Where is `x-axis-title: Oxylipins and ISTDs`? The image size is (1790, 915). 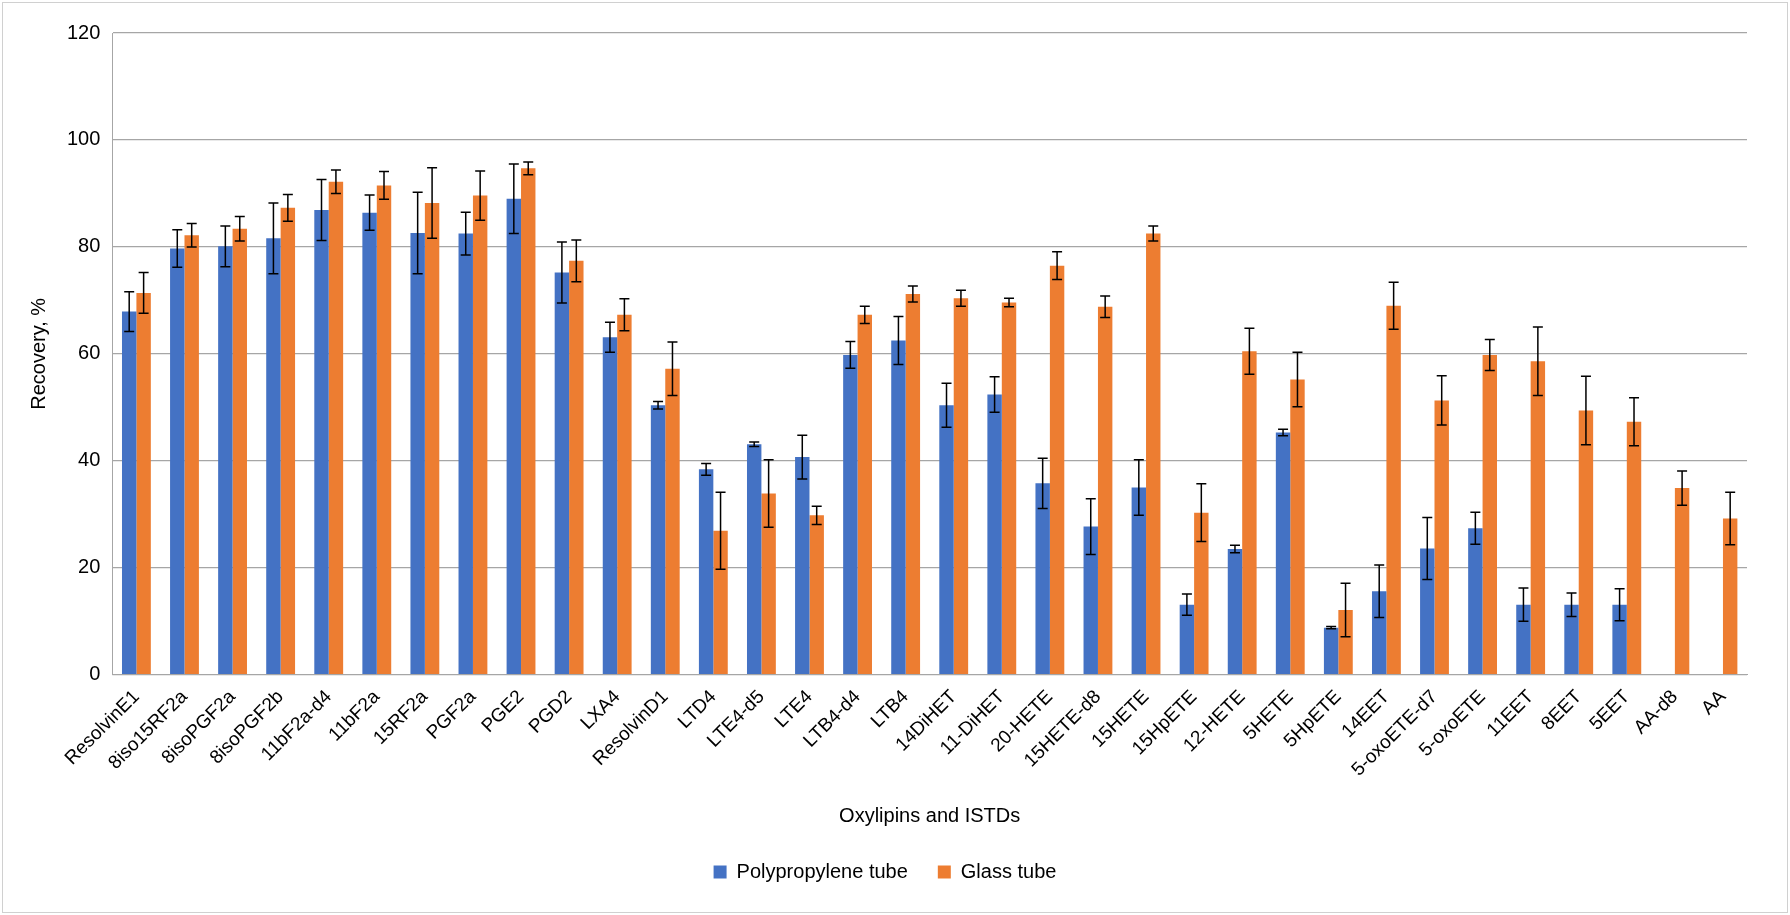
x-axis-title: Oxylipins and ISTDs is located at coordinates (930, 814).